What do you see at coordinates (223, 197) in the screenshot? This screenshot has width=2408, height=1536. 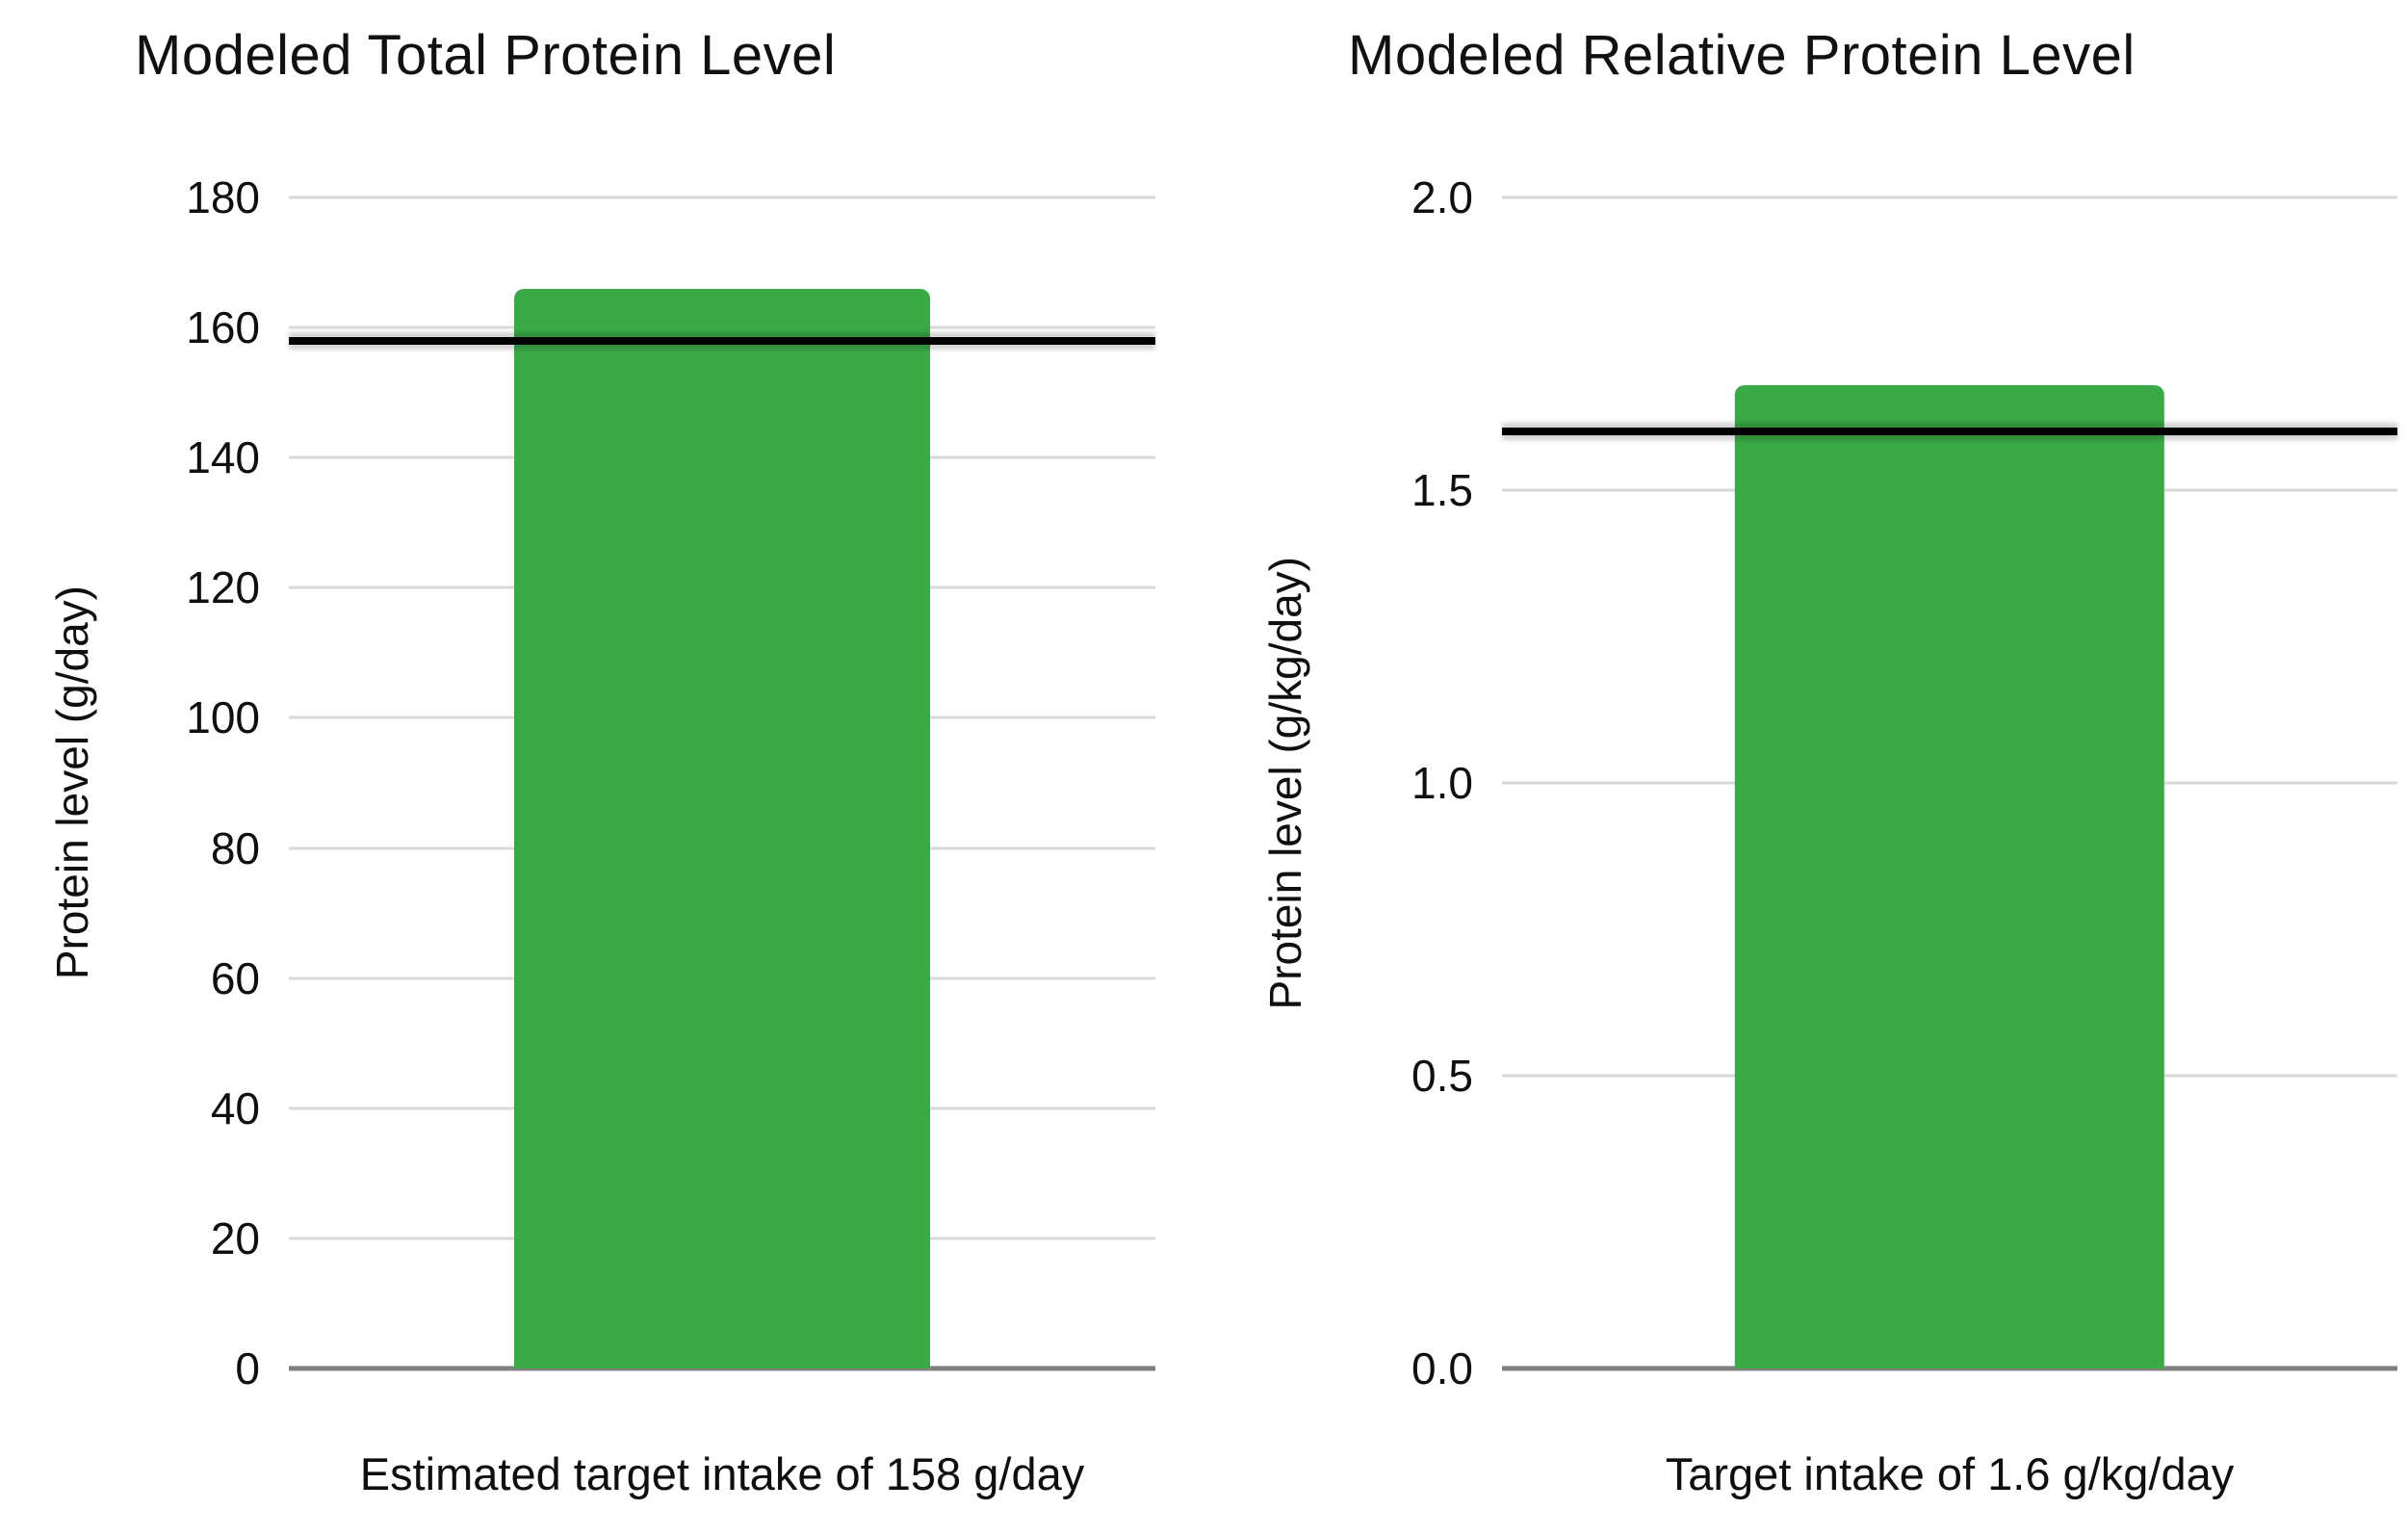 I see `y-tick-label: 180` at bounding box center [223, 197].